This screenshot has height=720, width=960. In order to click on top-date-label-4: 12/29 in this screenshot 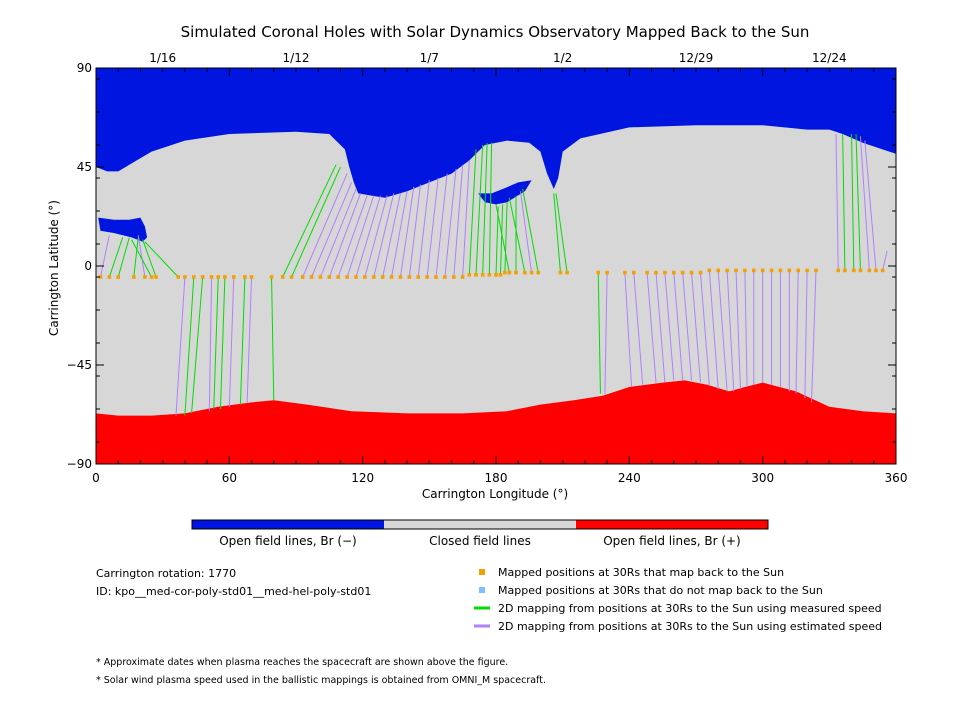, I will do `click(696, 58)`.